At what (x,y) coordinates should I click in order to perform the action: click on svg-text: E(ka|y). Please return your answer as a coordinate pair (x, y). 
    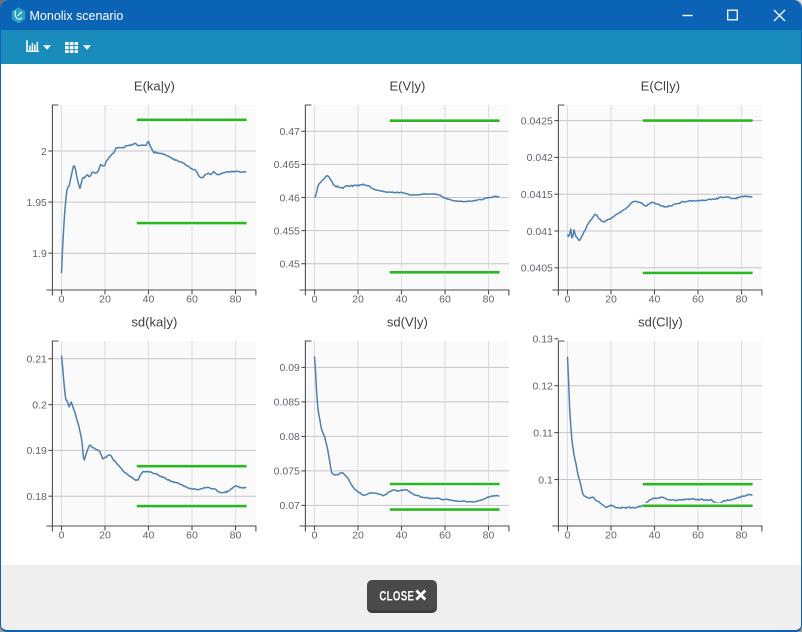
    Looking at the image, I should click on (154, 85).